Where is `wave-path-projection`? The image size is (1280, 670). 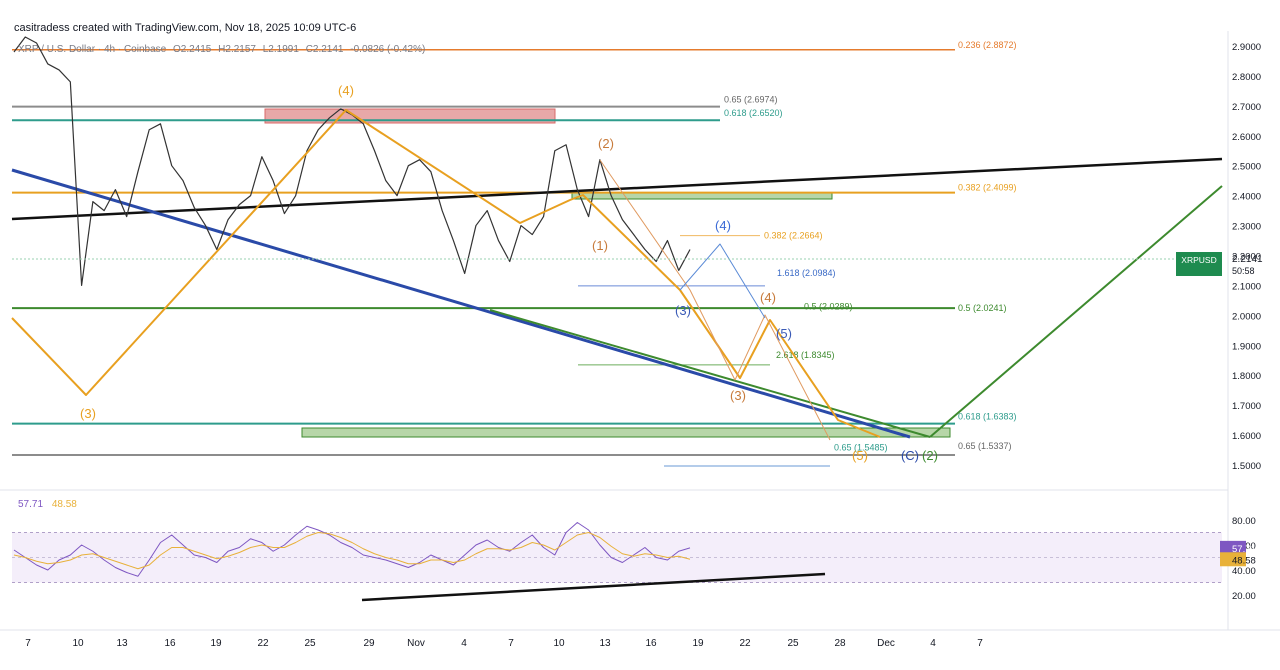
wave-path-projection is located at coordinates (715, 300).